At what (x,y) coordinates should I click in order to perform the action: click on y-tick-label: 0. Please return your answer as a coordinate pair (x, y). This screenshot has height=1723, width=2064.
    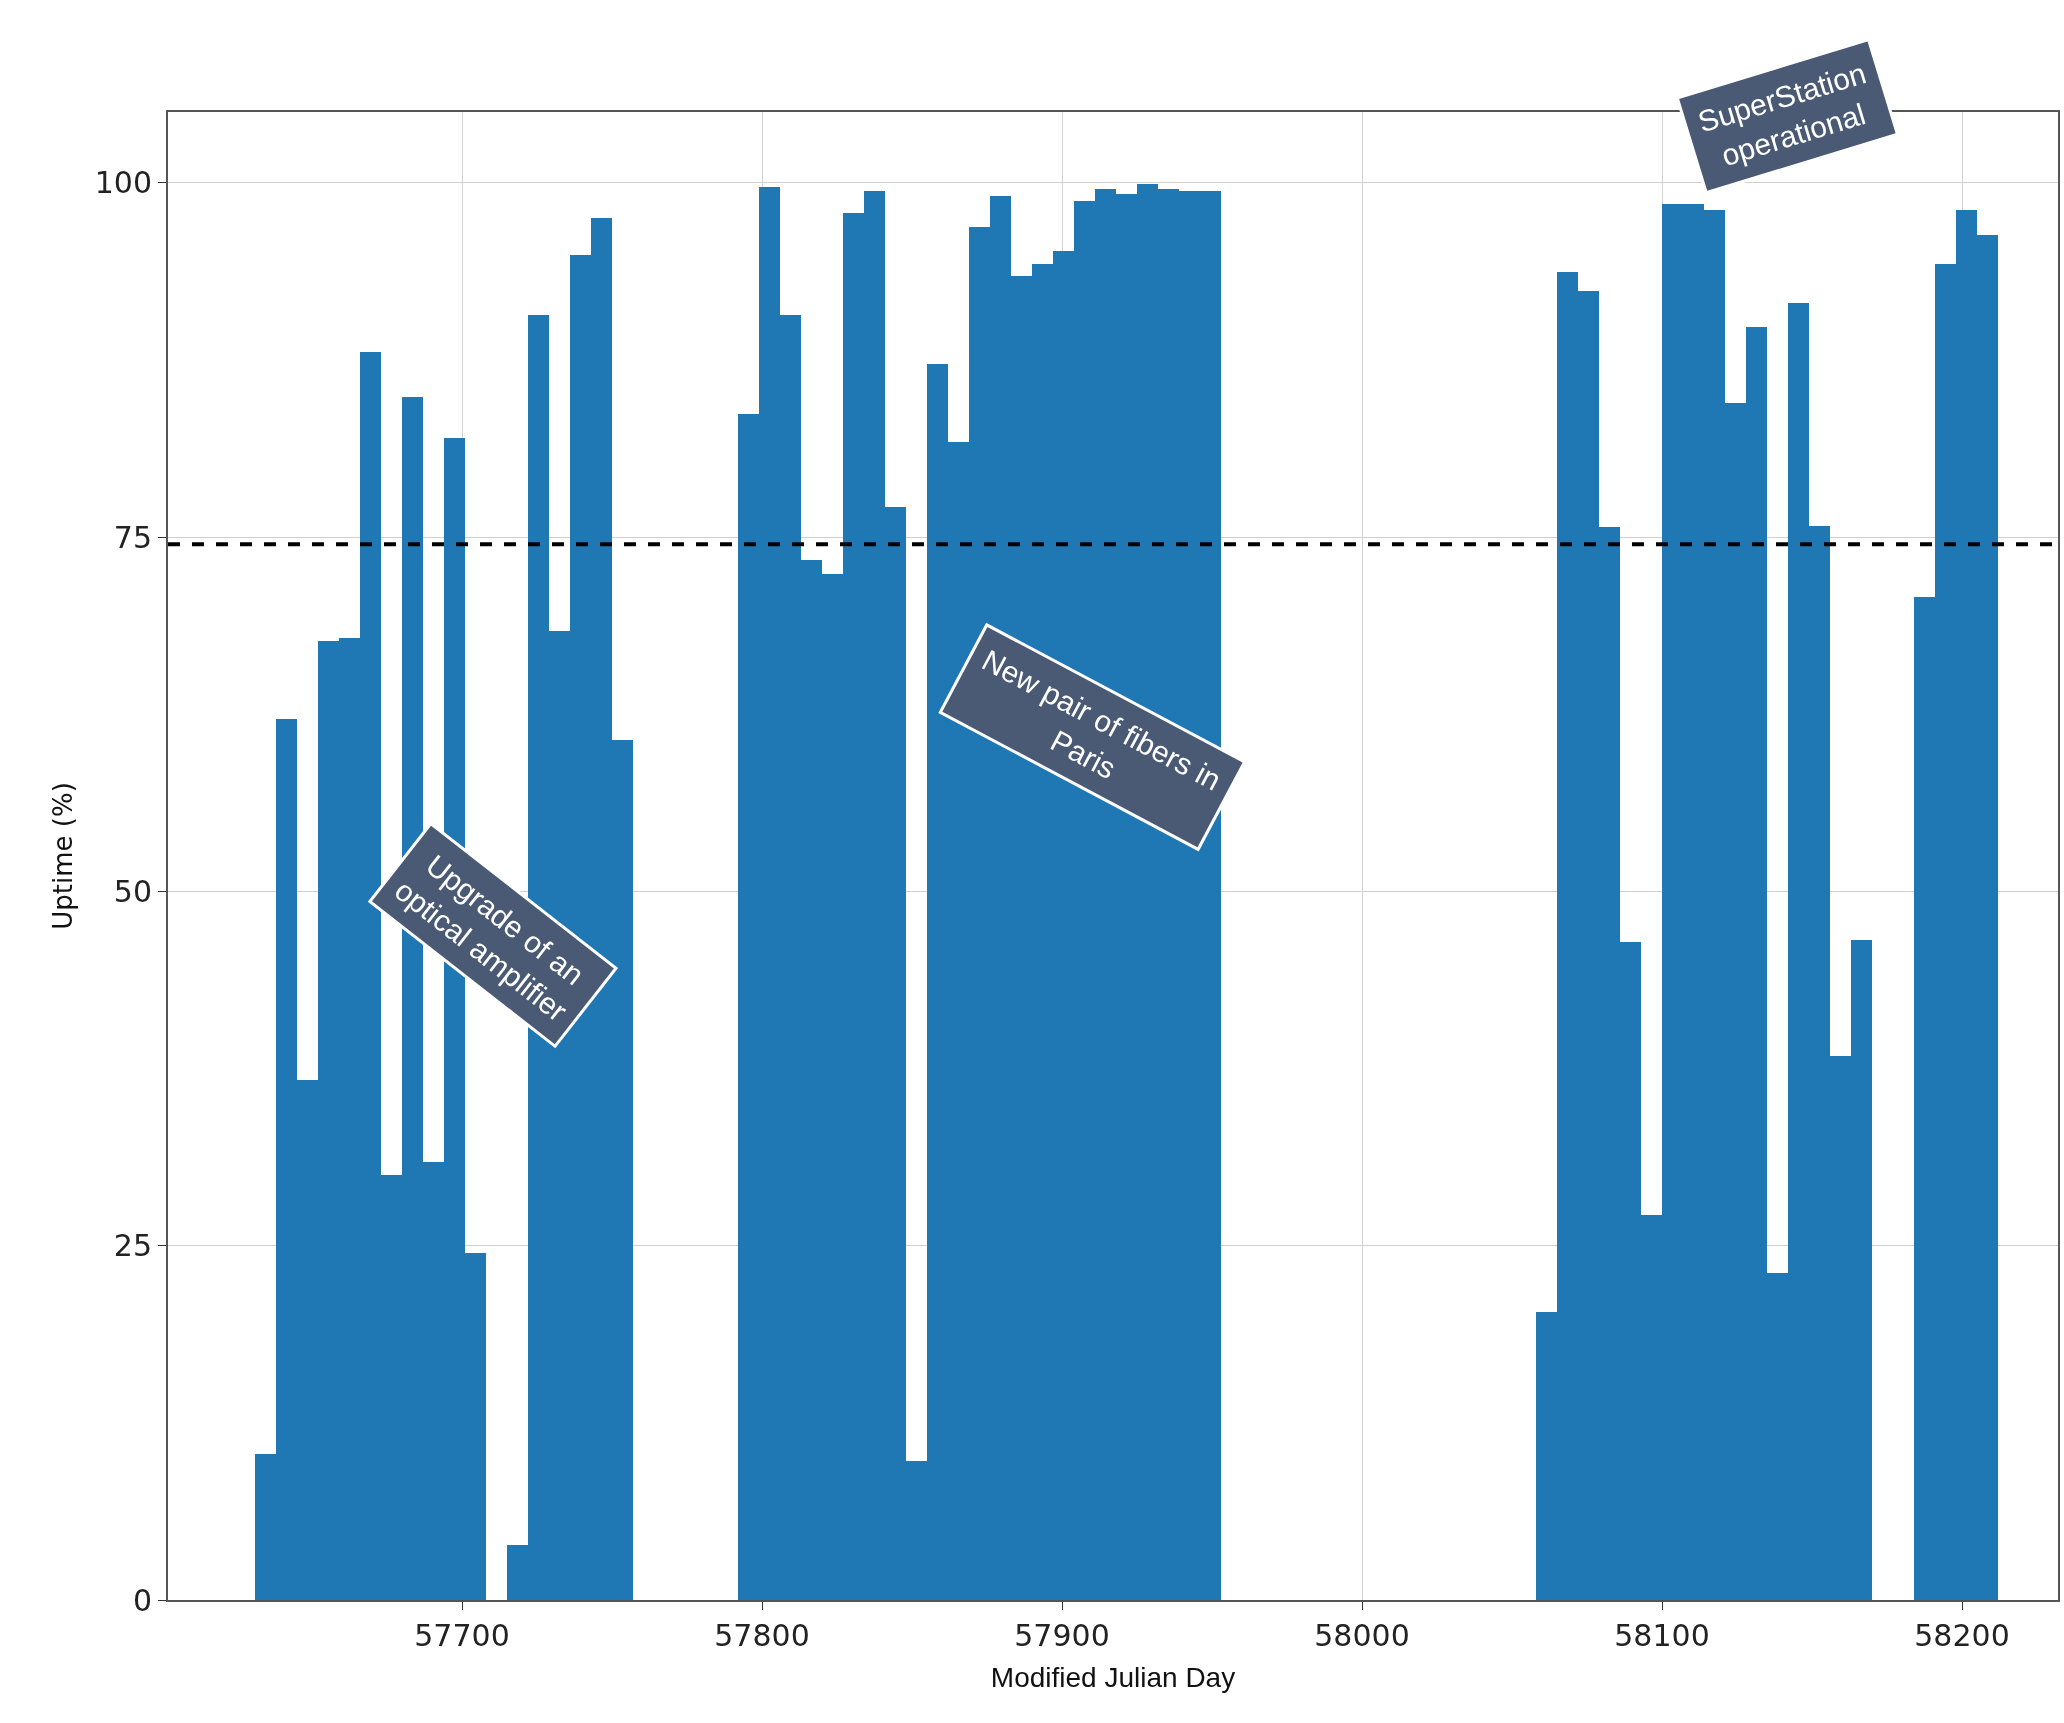
    Looking at the image, I should click on (142, 1600).